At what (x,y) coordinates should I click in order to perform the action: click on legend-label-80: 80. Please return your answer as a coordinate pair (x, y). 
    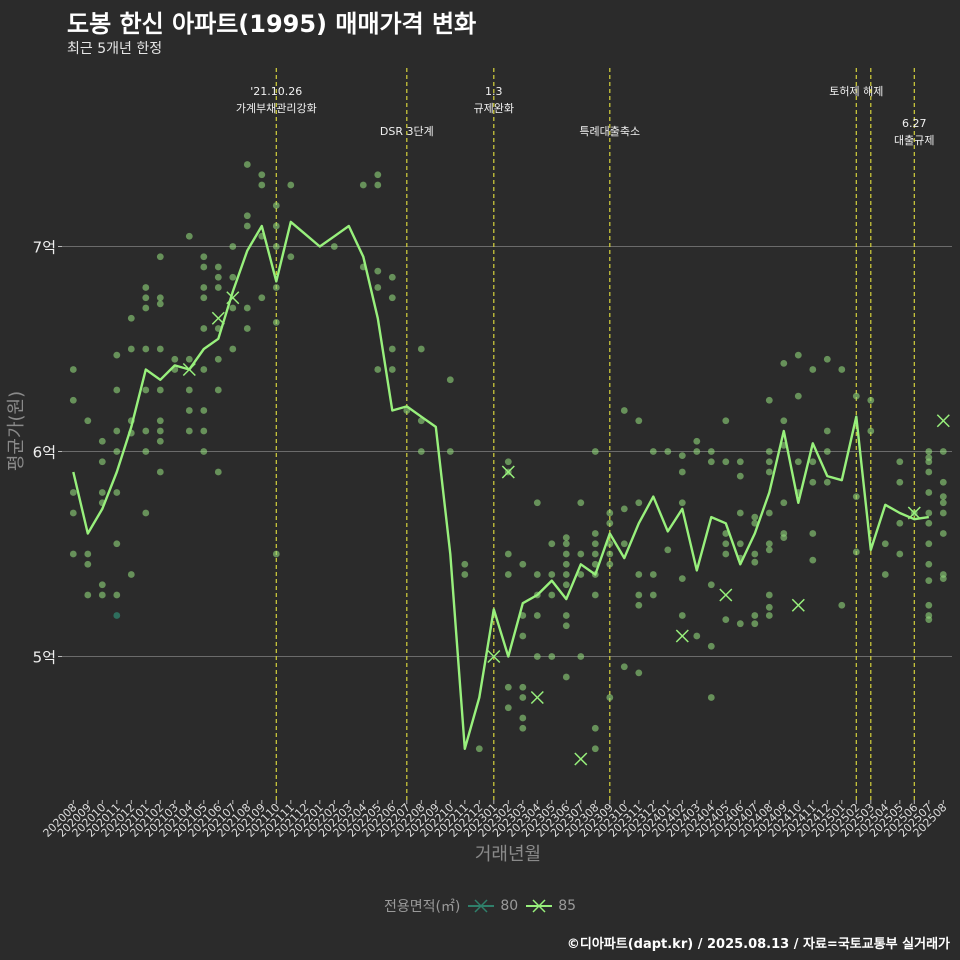
    Looking at the image, I should click on (509, 906).